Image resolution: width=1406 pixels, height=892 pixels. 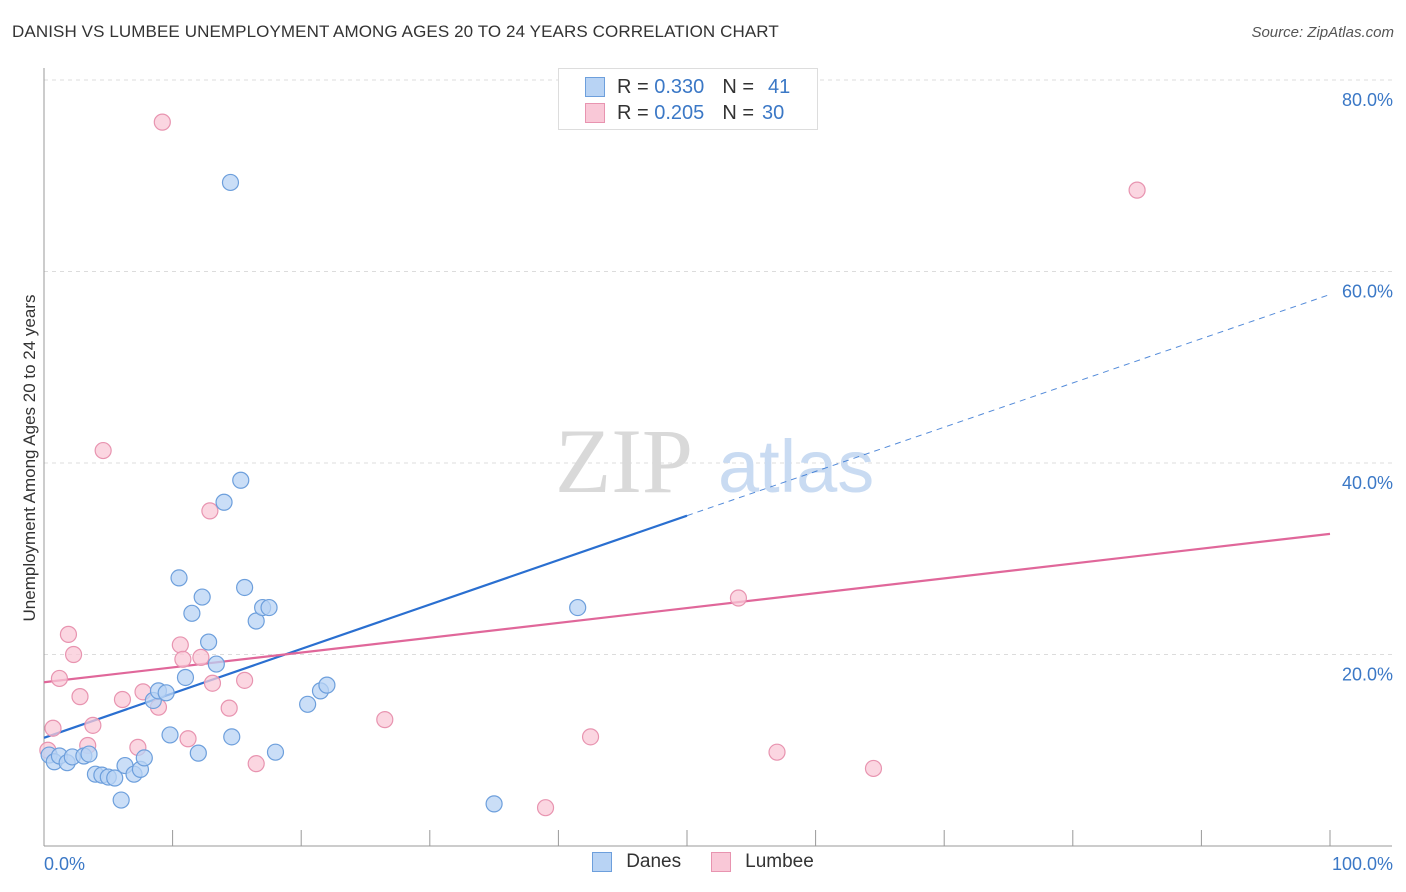 I want to click on y-tick-label: 80.0%, so click(x=1367, y=100).